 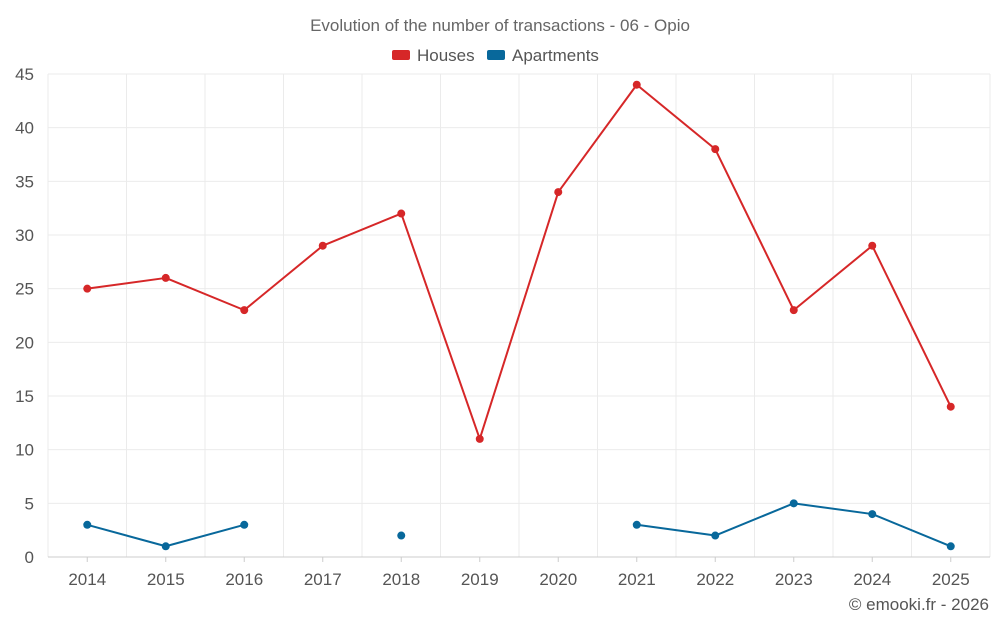 I want to click on x-tick-label: 2020, so click(x=558, y=579).